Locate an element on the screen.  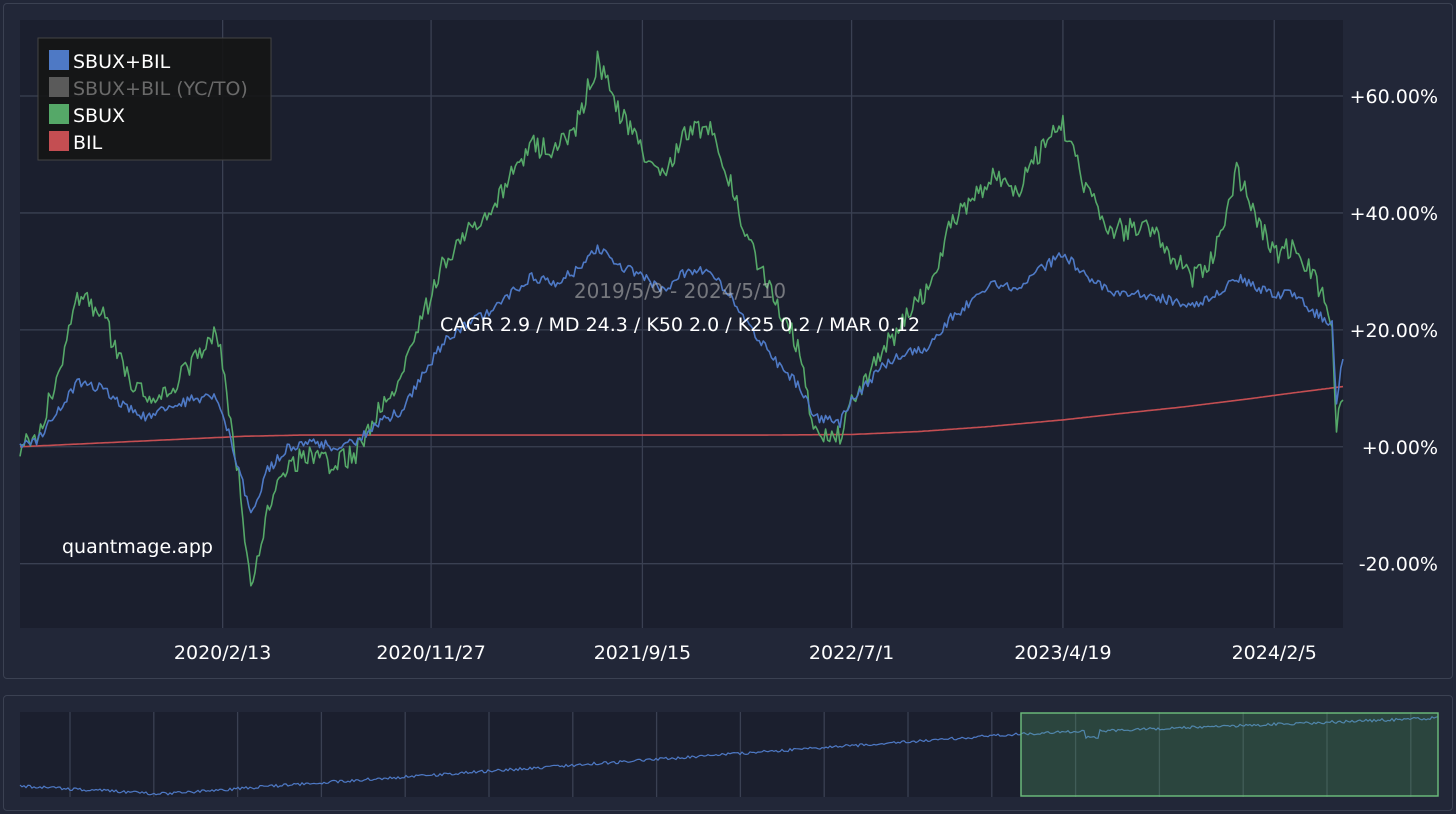
legend-label: SBUX+BIL (YC/TO) is located at coordinates (160, 89).